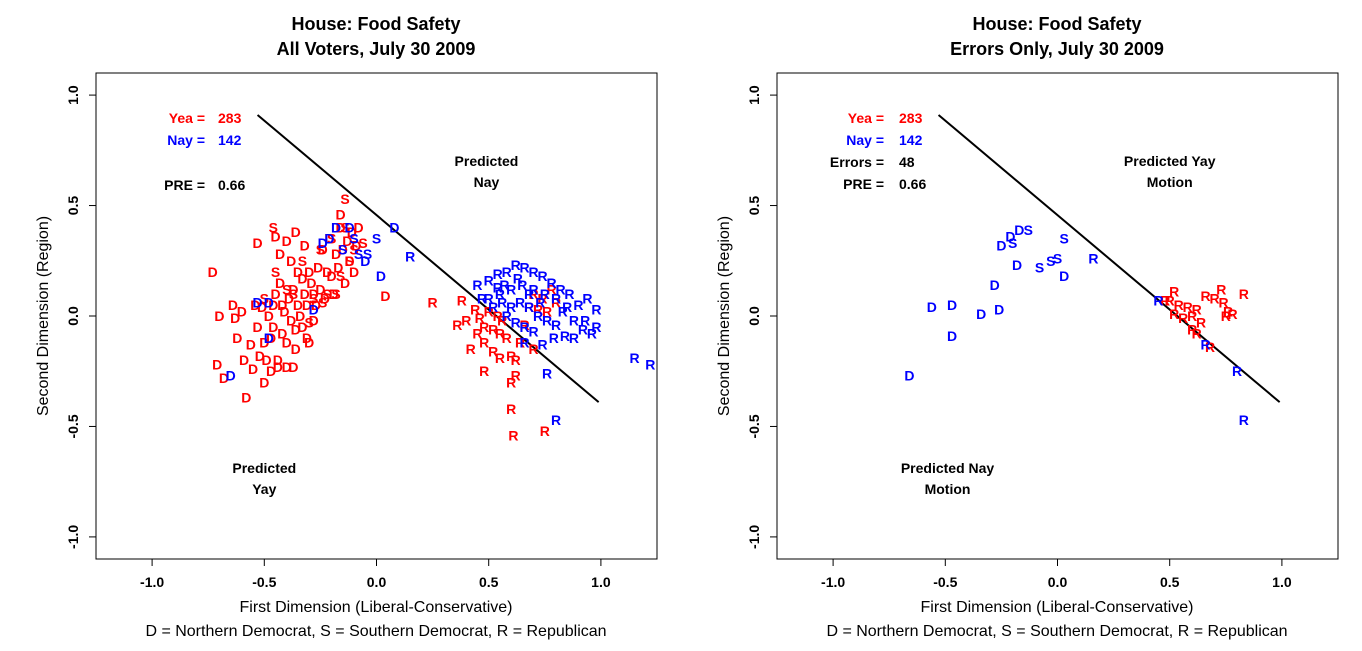  Describe the element at coordinates (264, 468) in the screenshot. I see `region-label: Predicted` at that location.